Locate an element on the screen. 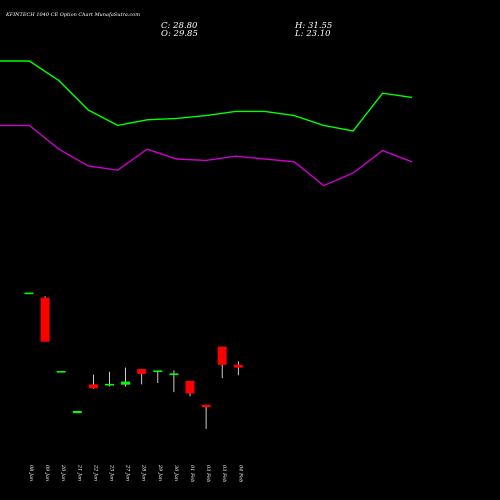 This screenshot has height=500, width=500. low-value: L: 23.10 is located at coordinates (312, 34).